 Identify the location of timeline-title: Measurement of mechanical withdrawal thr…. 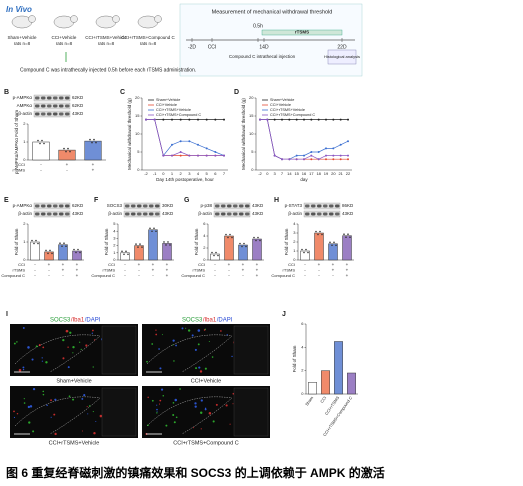
(272, 12).